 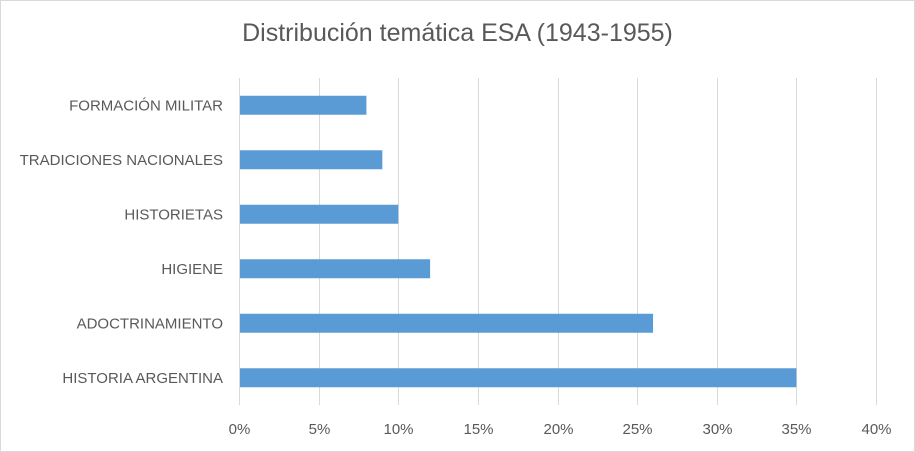 What do you see at coordinates (518, 378) in the screenshot?
I see `bar-historia-argentina` at bounding box center [518, 378].